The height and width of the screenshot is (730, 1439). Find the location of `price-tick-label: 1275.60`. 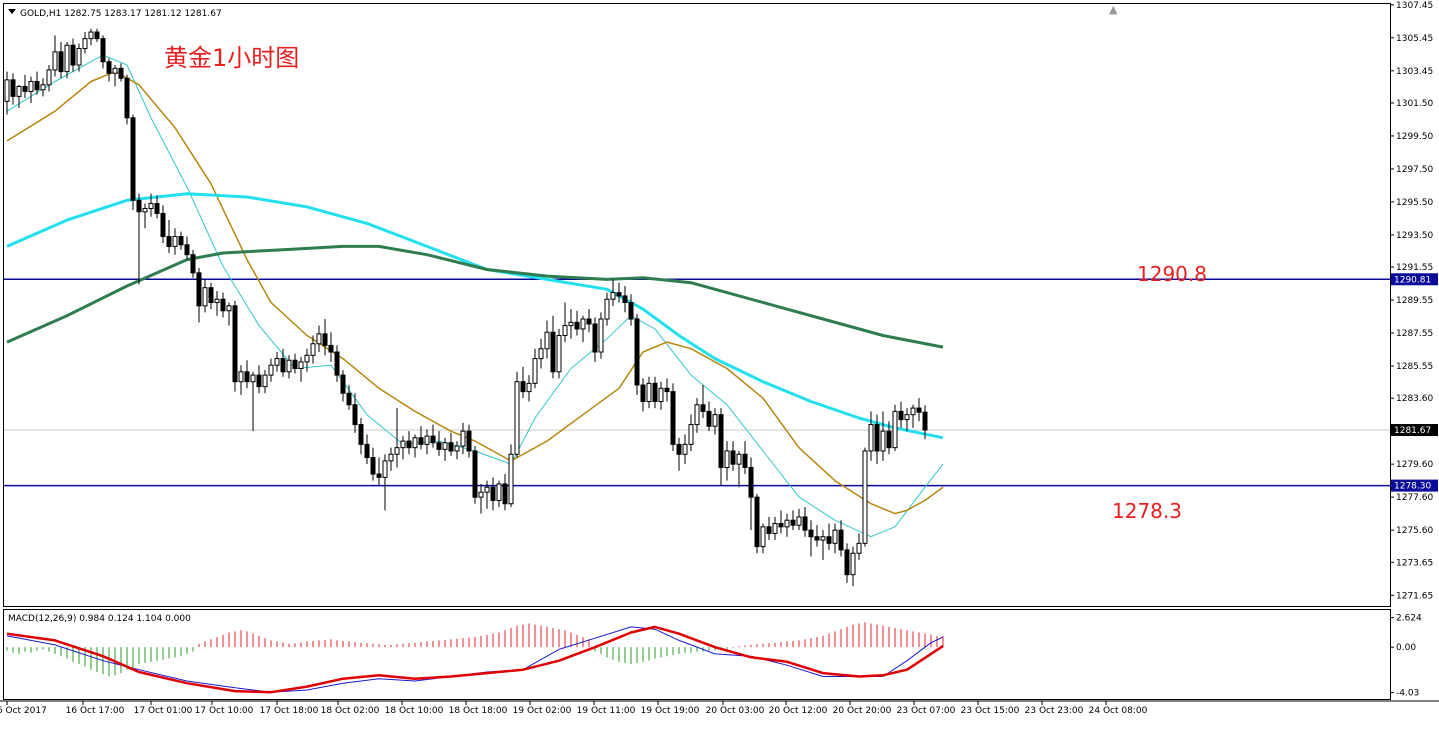

price-tick-label: 1275.60 is located at coordinates (1414, 531).